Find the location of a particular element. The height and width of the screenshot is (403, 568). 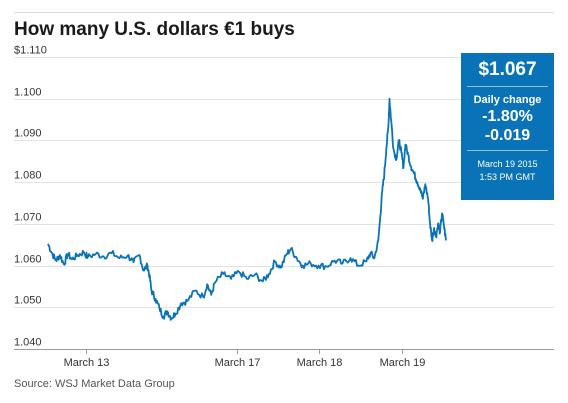

source-note: Source: WSJ Market Data Group is located at coordinates (94, 384).